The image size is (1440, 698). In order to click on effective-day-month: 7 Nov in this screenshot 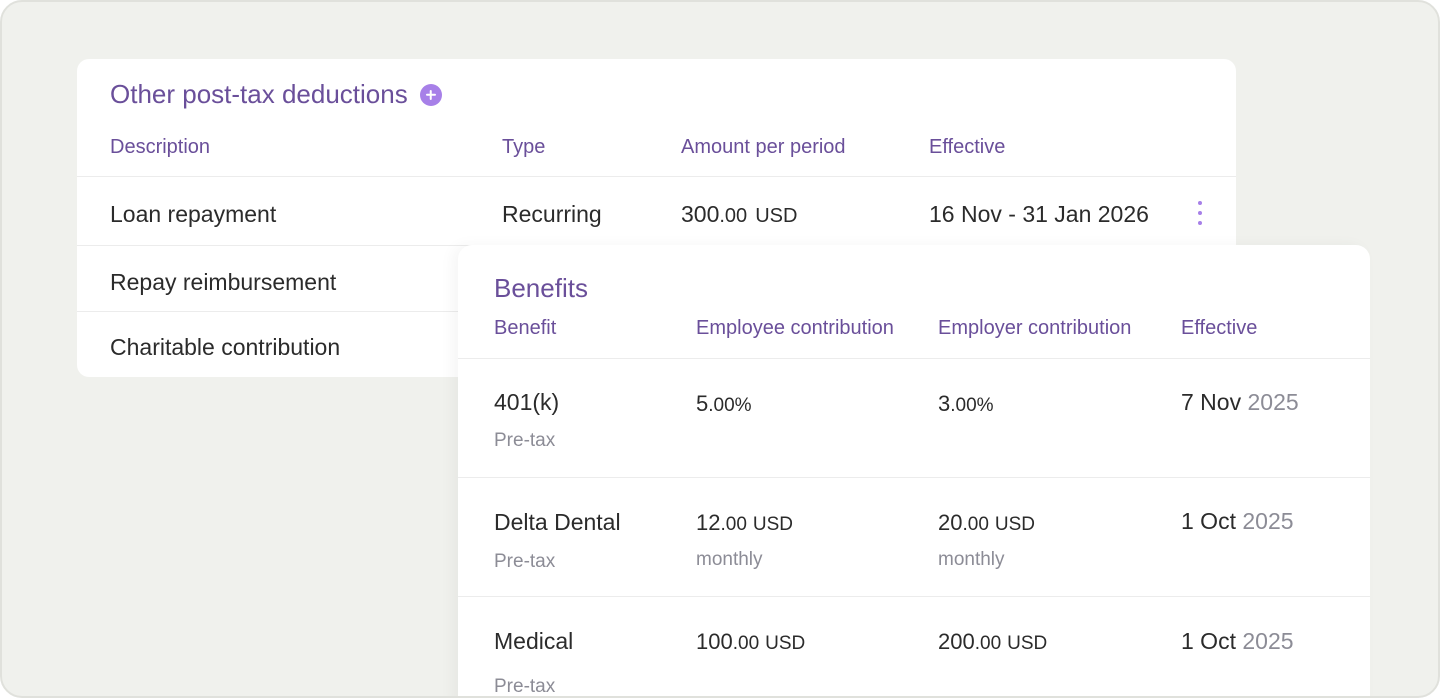, I will do `click(1211, 402)`.